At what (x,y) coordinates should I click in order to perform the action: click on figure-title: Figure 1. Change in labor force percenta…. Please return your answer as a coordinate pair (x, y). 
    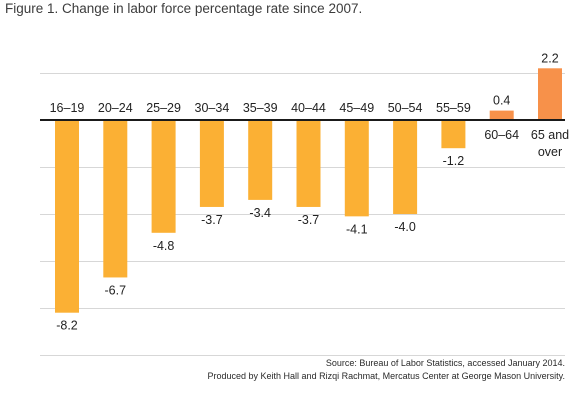
    Looking at the image, I should click on (184, 8).